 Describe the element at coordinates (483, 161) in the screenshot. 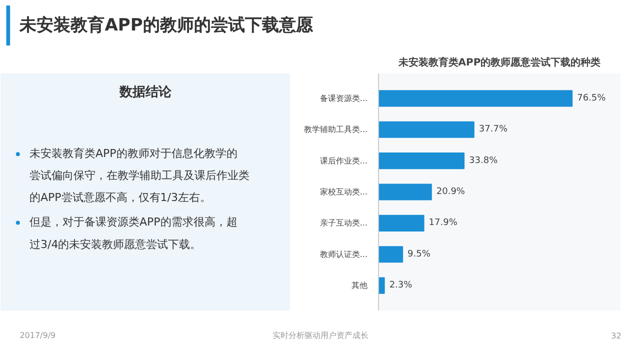

I see `data-label: 33.8%` at that location.